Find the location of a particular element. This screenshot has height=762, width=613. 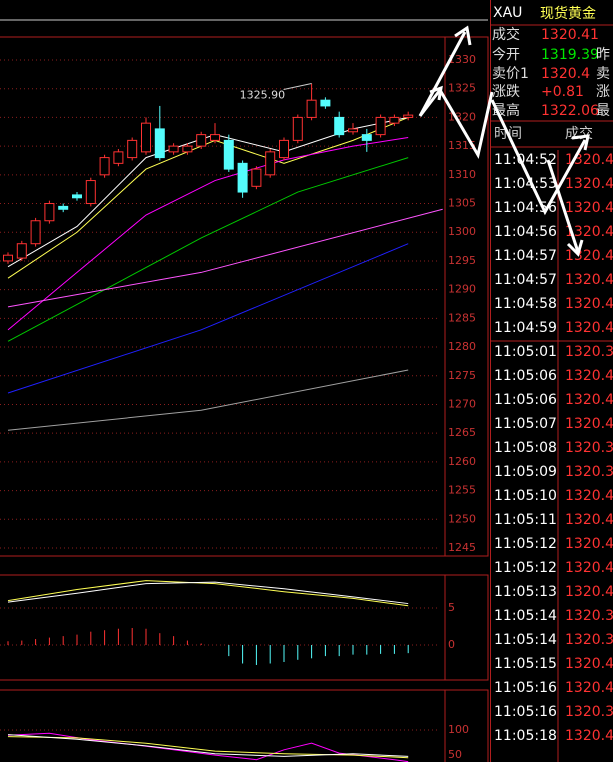

tick-time: 11:04:58 is located at coordinates (525, 304).